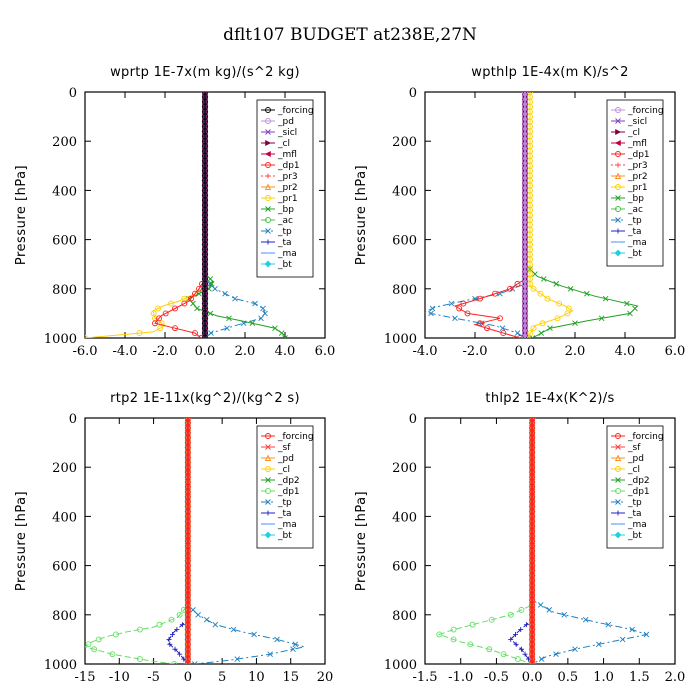  I want to click on legend-box, so click(635, 183).